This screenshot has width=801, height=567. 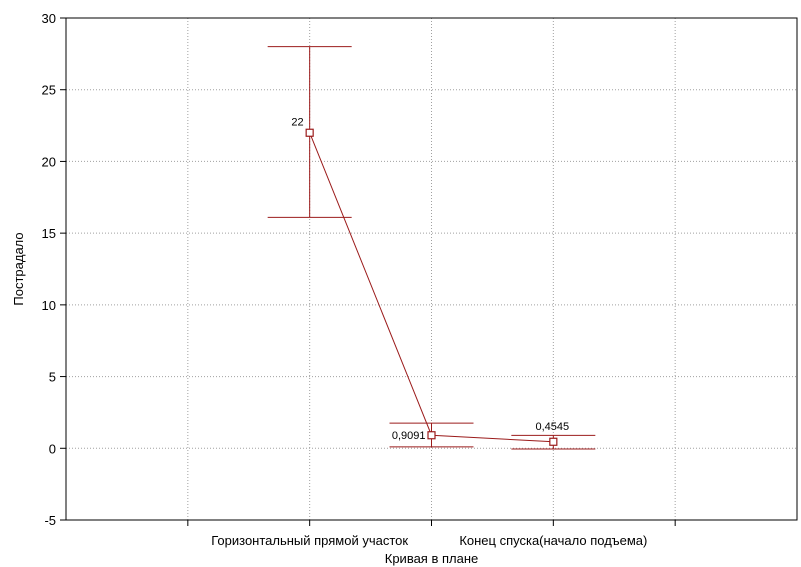 I want to click on y-tick-label: 0, so click(x=52, y=448).